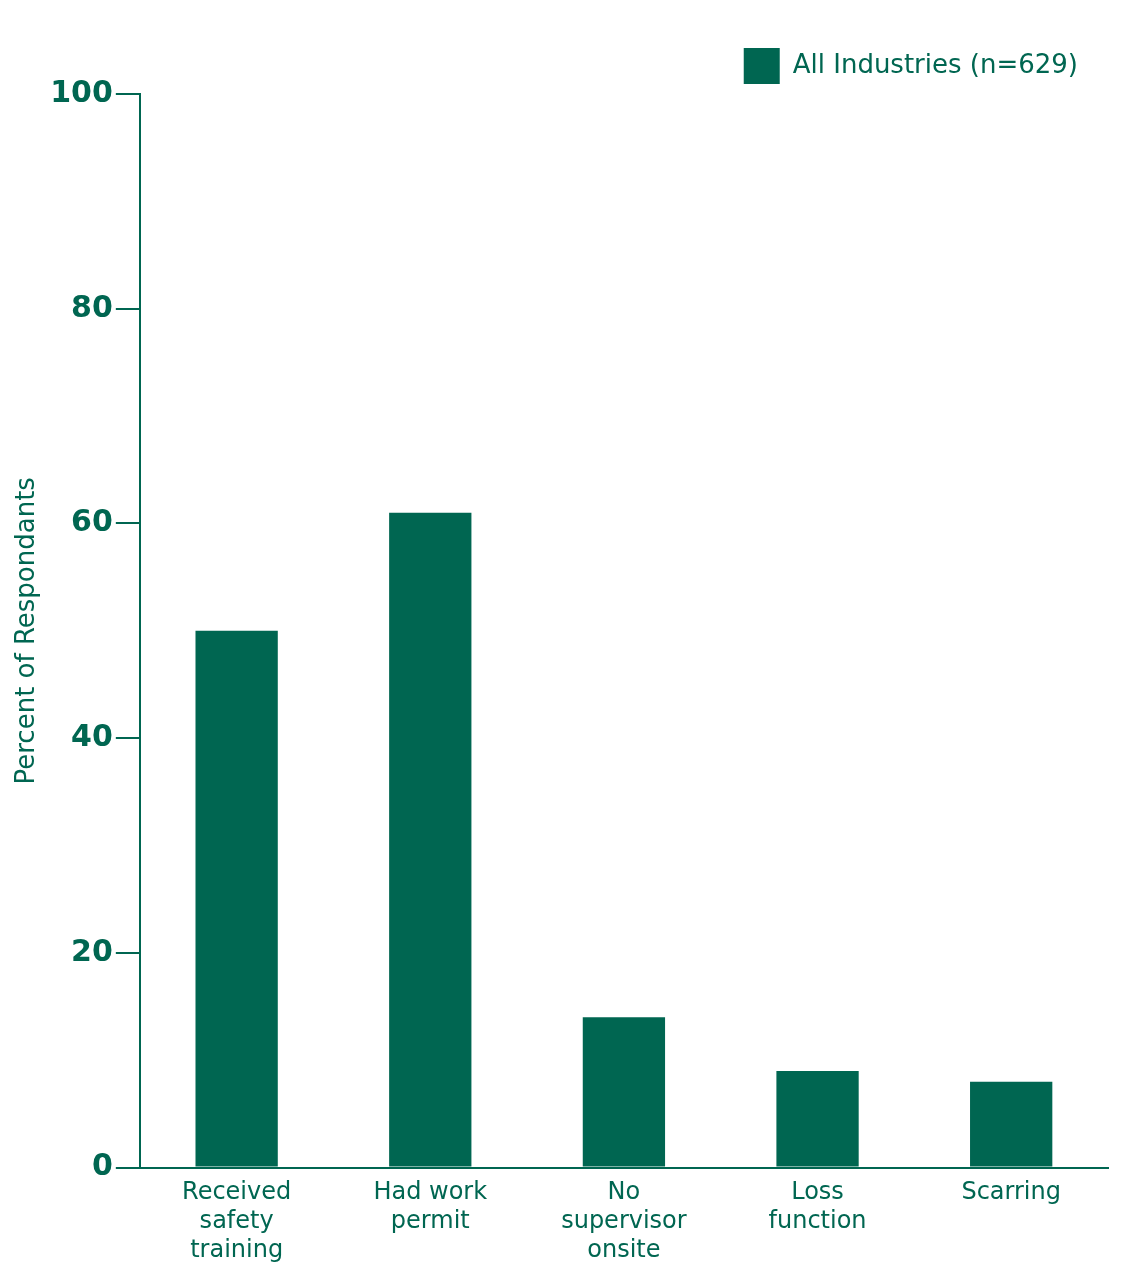 The height and width of the screenshot is (1277, 1127). What do you see at coordinates (624, 1220) in the screenshot?
I see `x-tick-label: No supervisor onsite` at bounding box center [624, 1220].